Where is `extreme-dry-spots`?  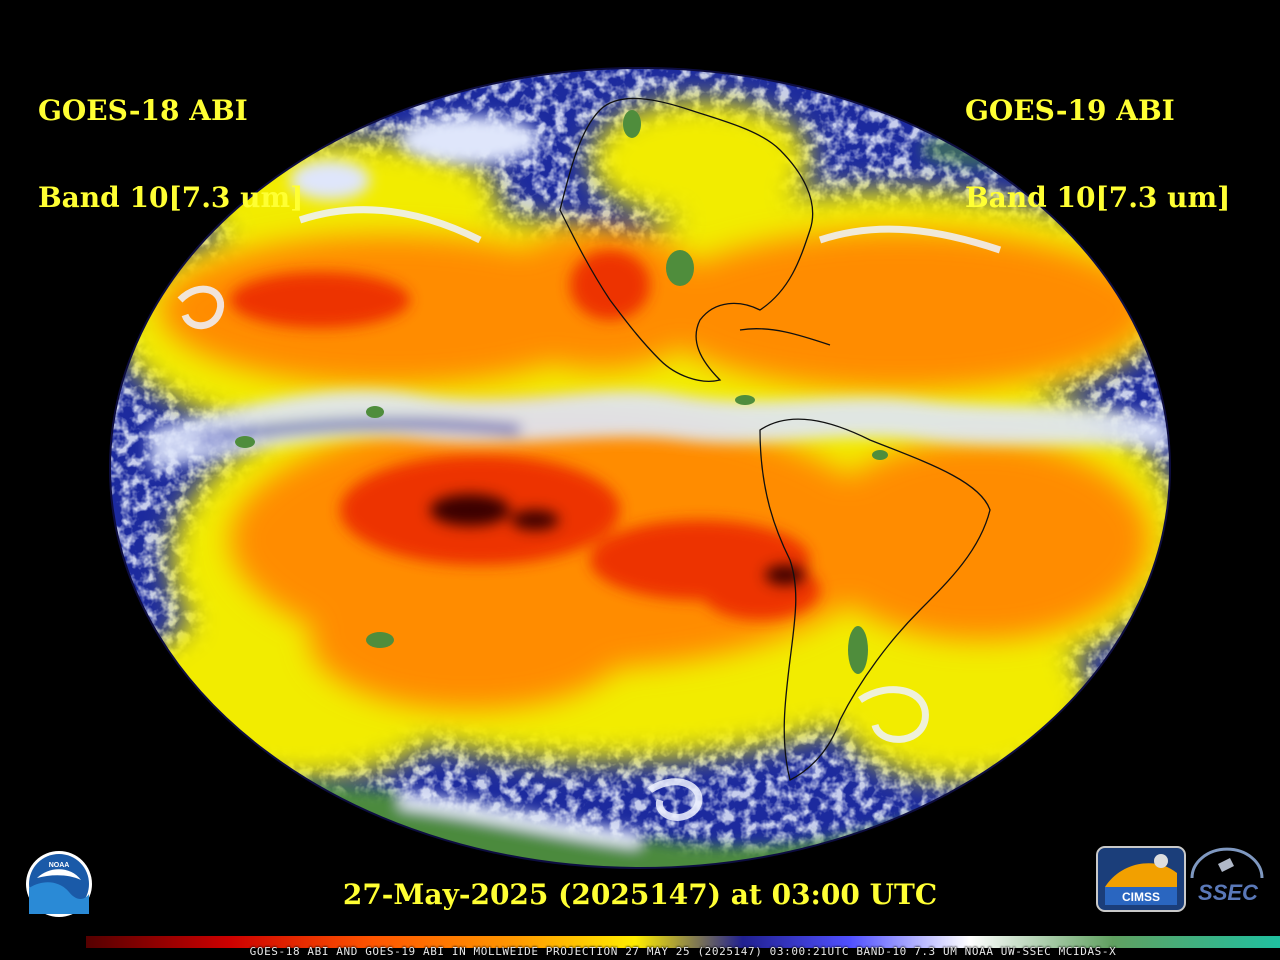
extreme-dry-spots is located at coordinates (617, 539).